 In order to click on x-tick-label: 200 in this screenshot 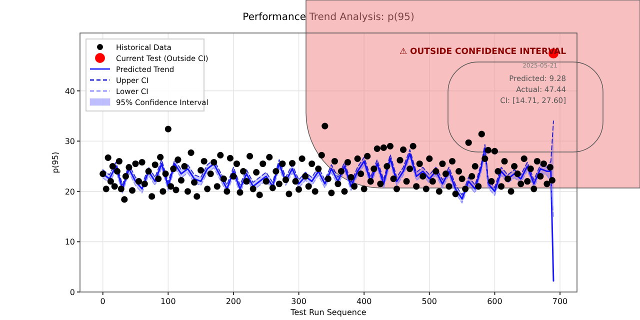, I will do `click(234, 301)`.